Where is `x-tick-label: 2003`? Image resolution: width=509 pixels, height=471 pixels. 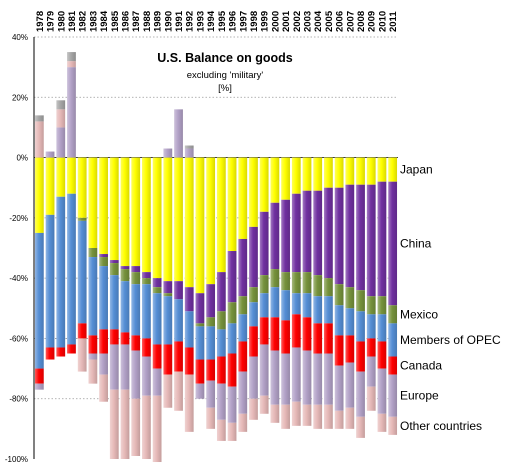
x-tick-label: 2003 is located at coordinates (308, 21).